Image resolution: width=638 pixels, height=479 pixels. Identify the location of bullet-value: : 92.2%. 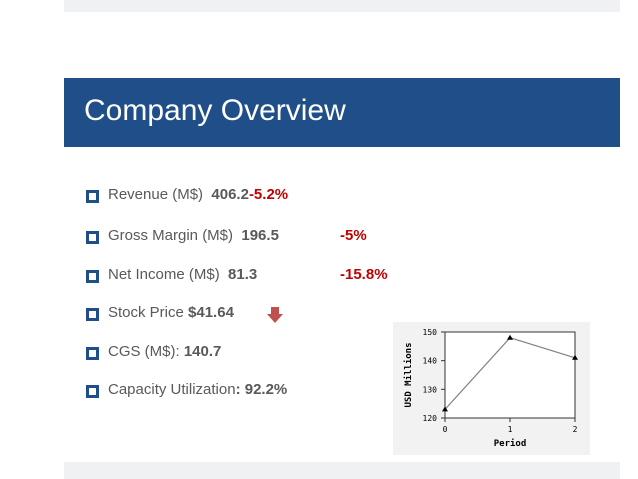
(261, 389).